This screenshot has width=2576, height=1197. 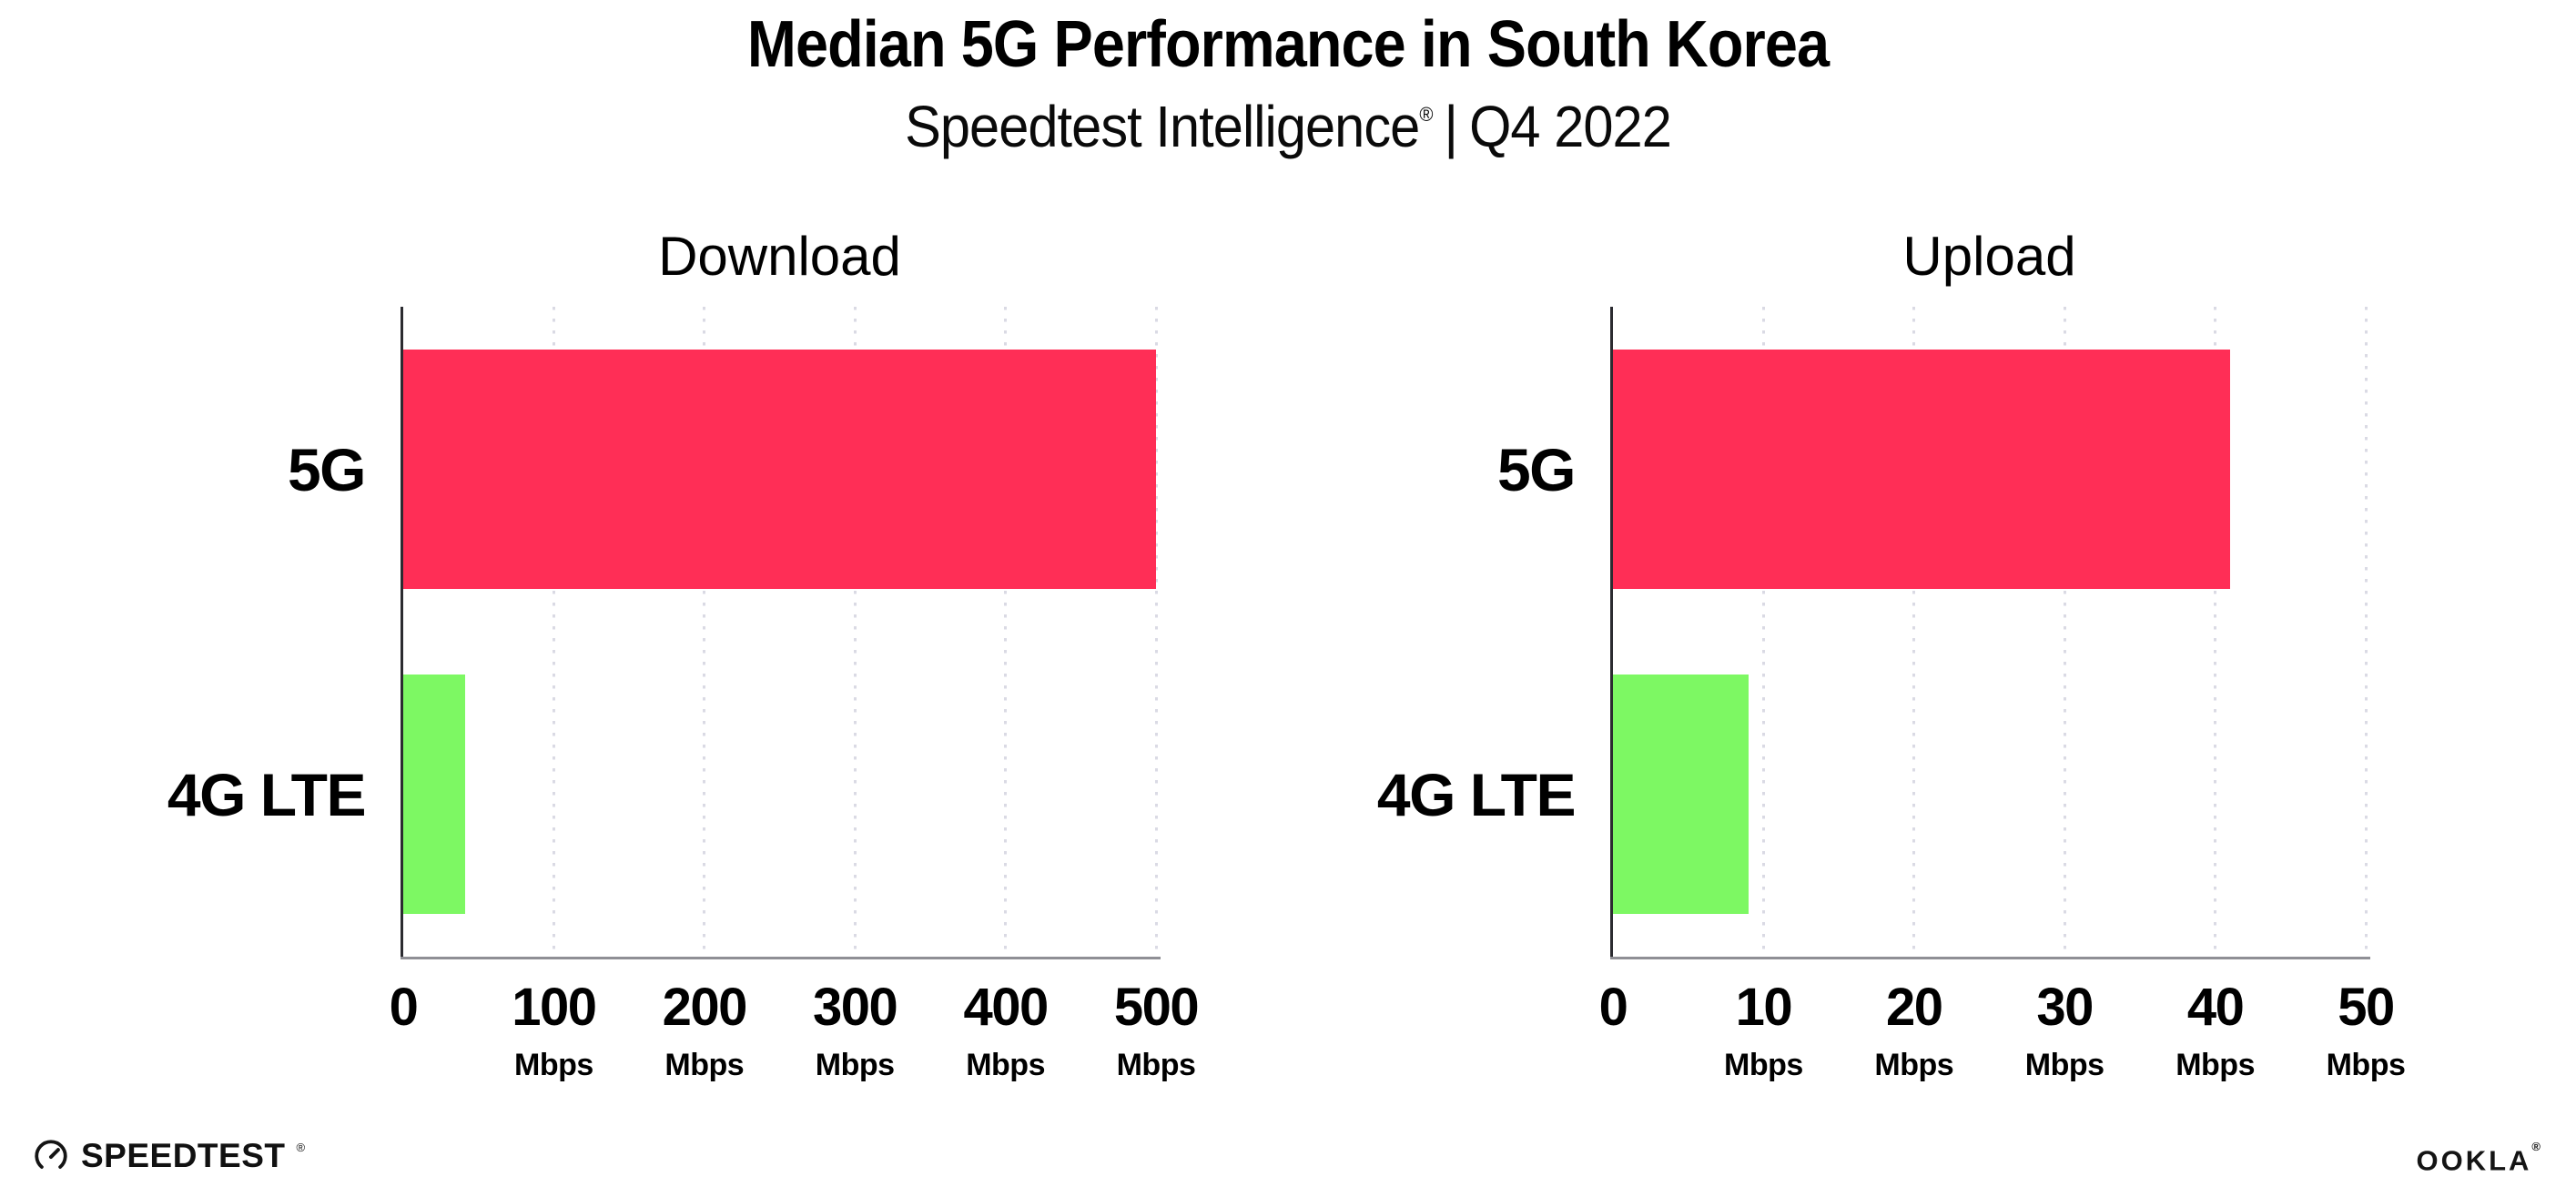 I want to click on tick-unit-label-download-400: Mbps, so click(x=1005, y=1065).